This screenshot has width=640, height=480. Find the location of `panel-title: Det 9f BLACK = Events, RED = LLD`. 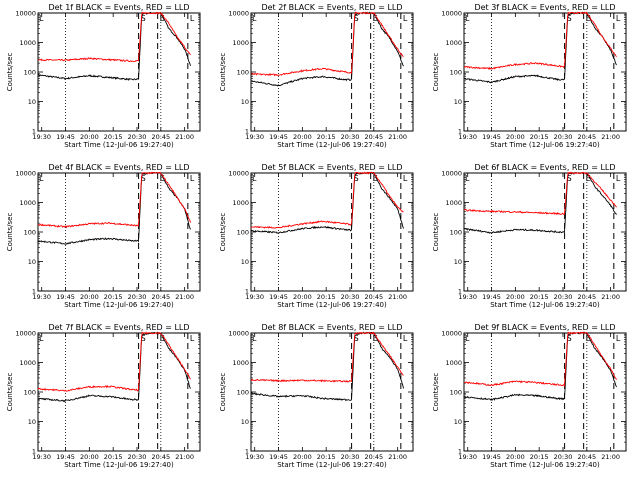

panel-title: Det 9f BLACK = Events, RED = LLD is located at coordinates (544, 327).